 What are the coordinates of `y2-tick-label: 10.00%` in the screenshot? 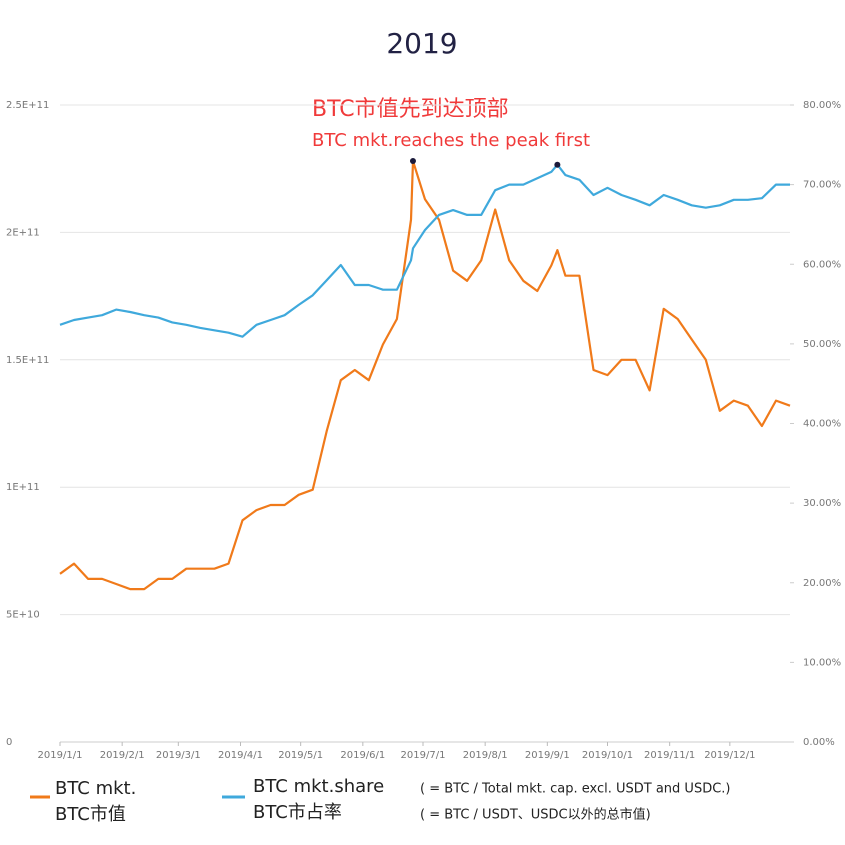 It's located at (822, 662).